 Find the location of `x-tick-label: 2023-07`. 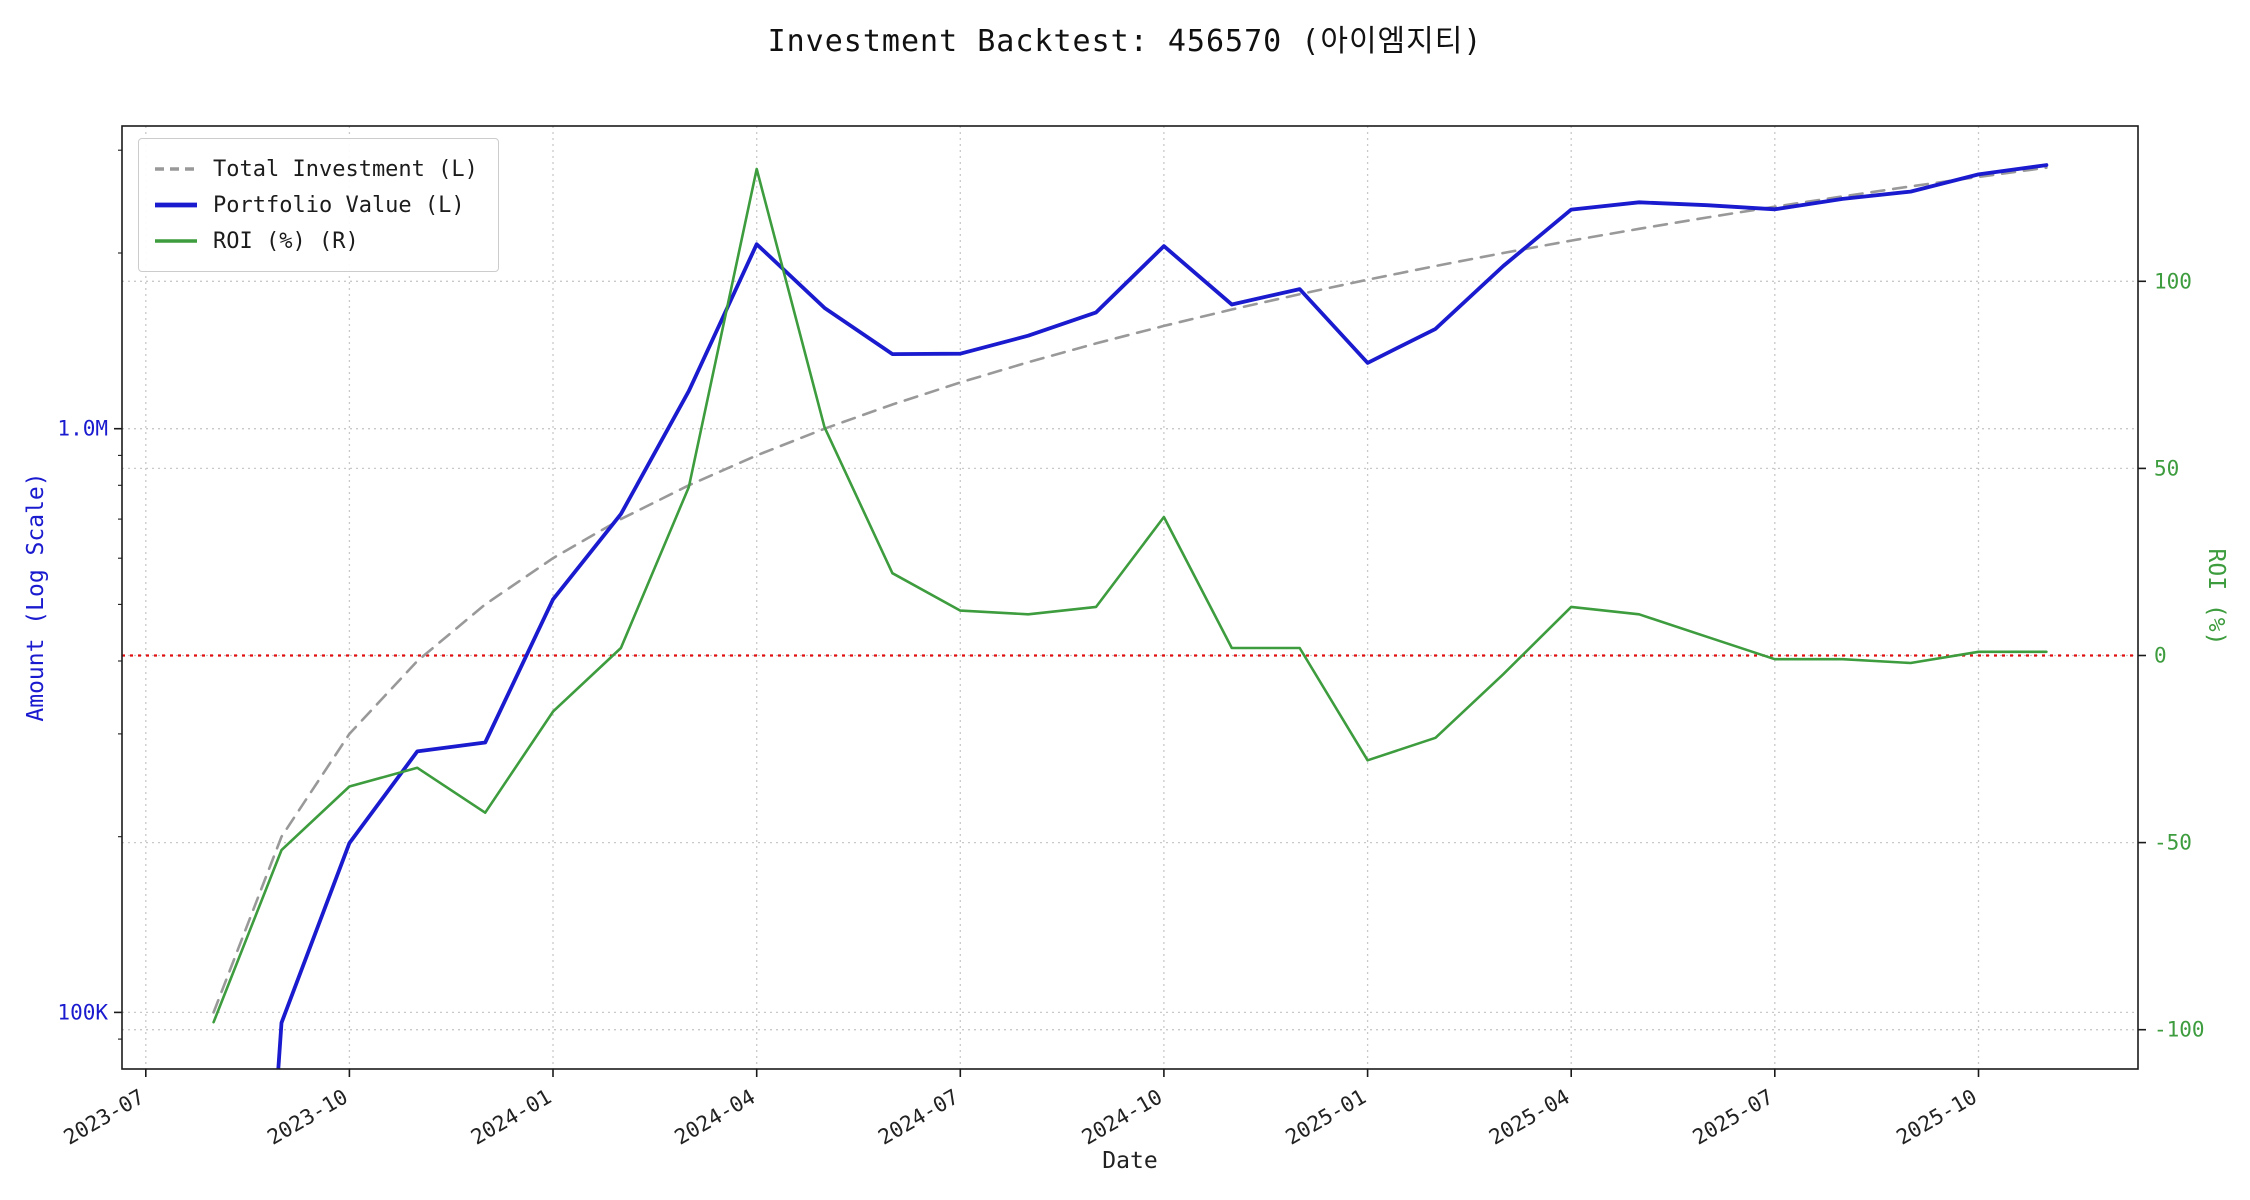

x-tick-label: 2023-07 is located at coordinates (104, 1117).